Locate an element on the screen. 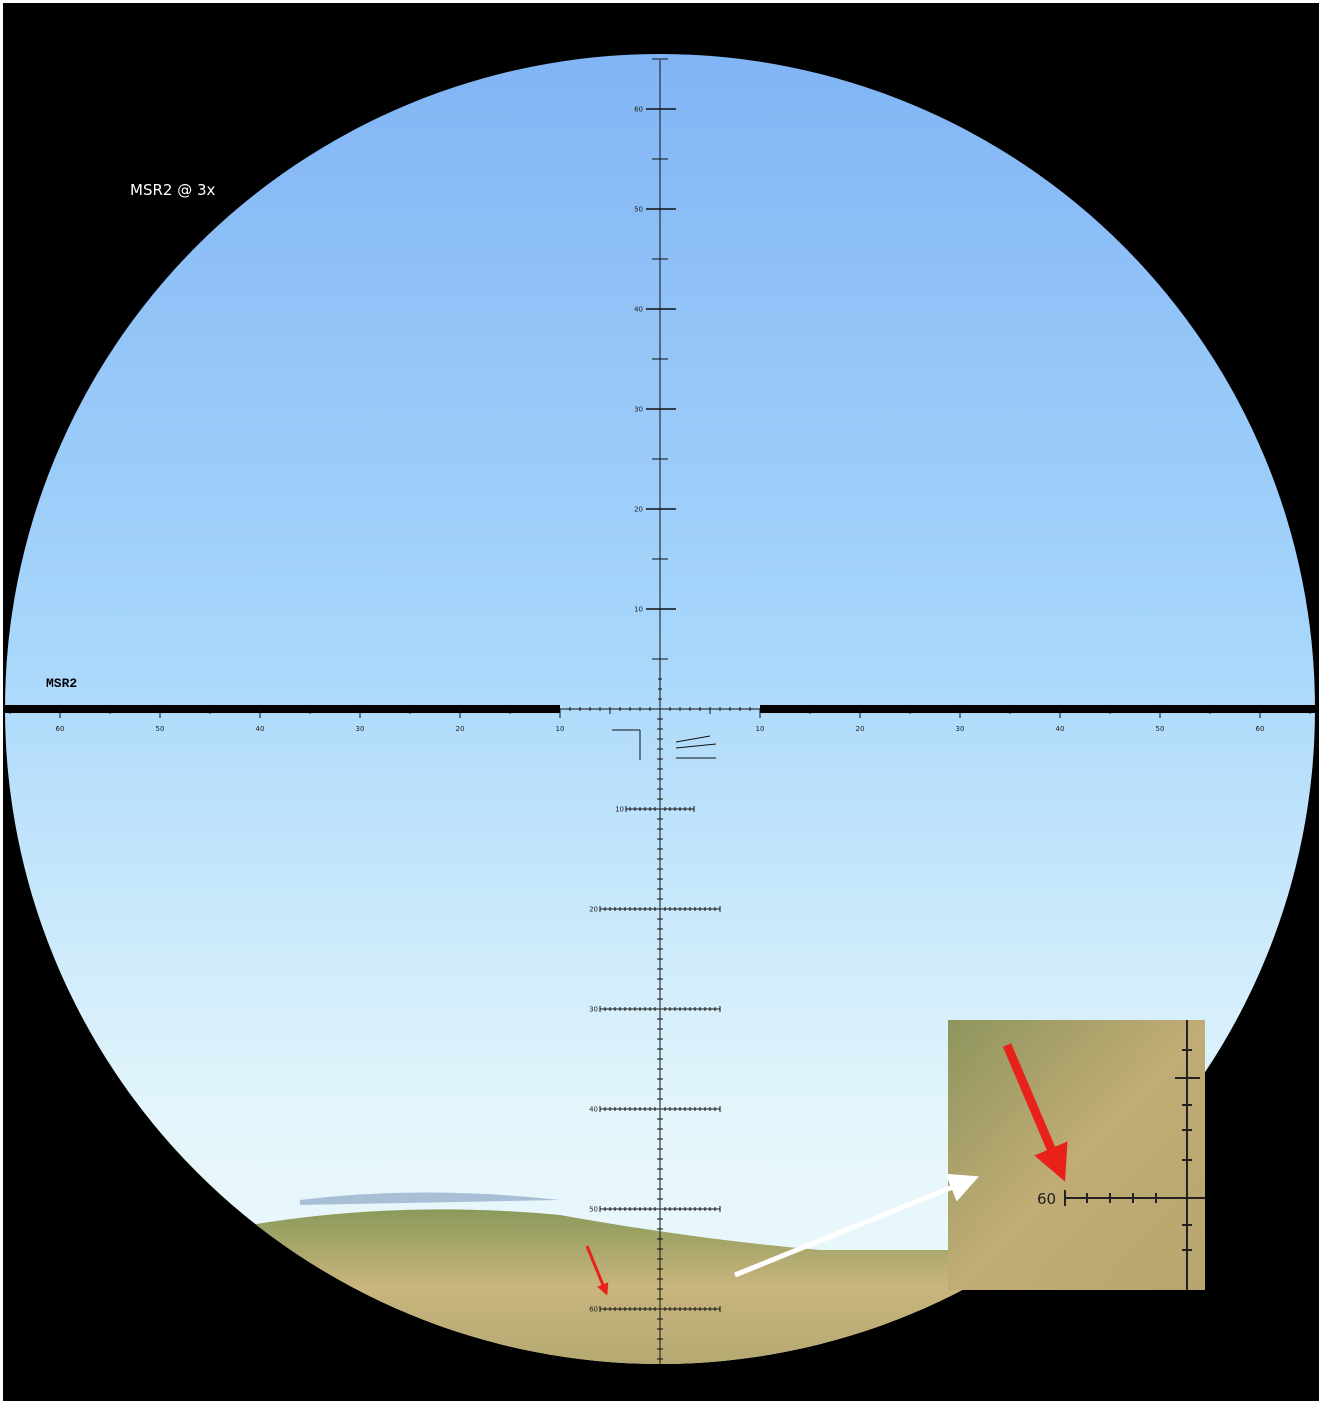  distant-hill is located at coordinates (430, 1198).